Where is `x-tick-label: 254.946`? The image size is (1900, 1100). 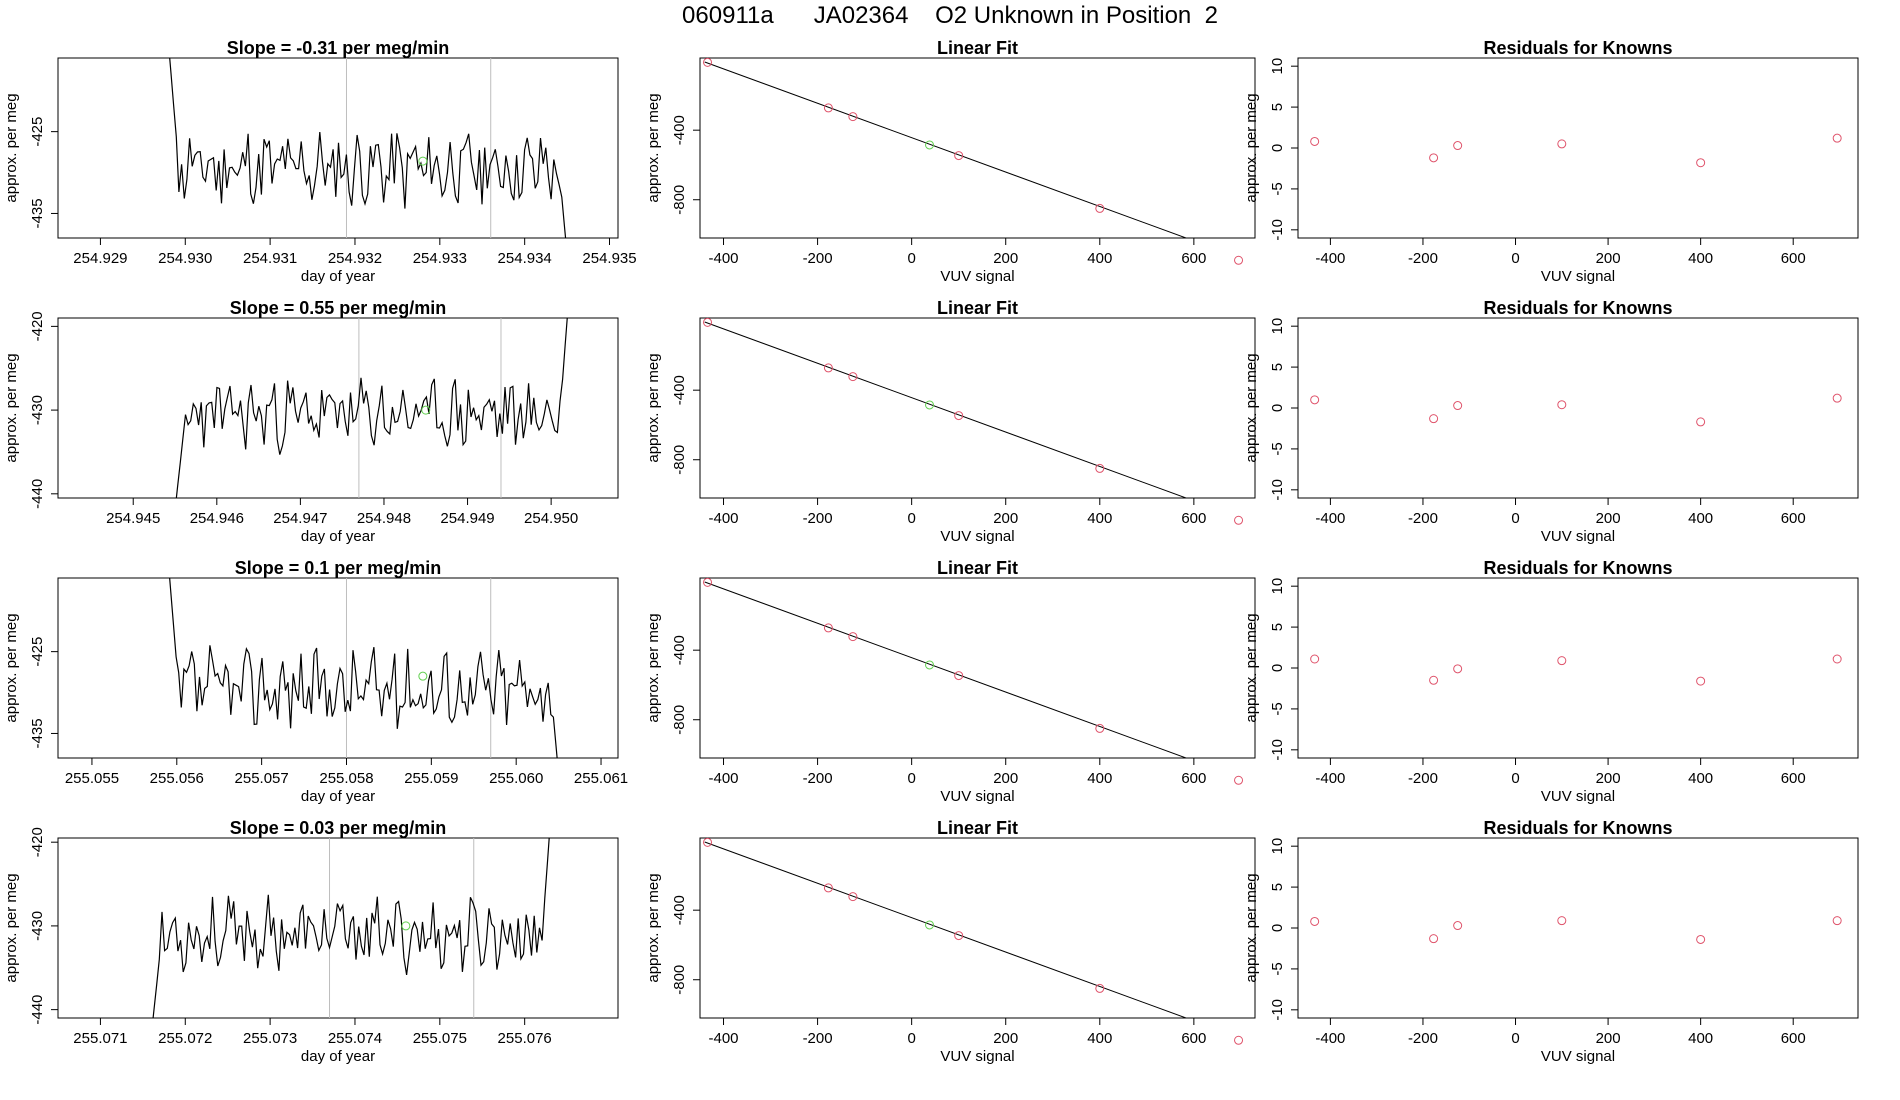
x-tick-label: 254.946 is located at coordinates (217, 518).